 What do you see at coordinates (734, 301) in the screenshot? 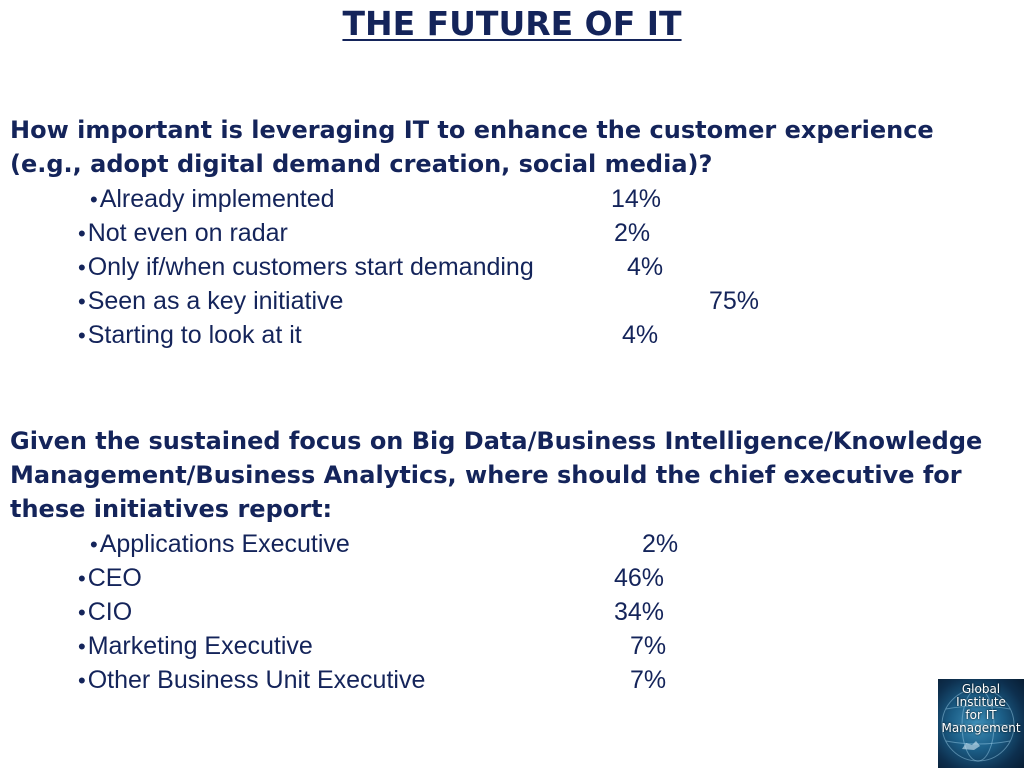
I see `item-value: 75%` at bounding box center [734, 301].